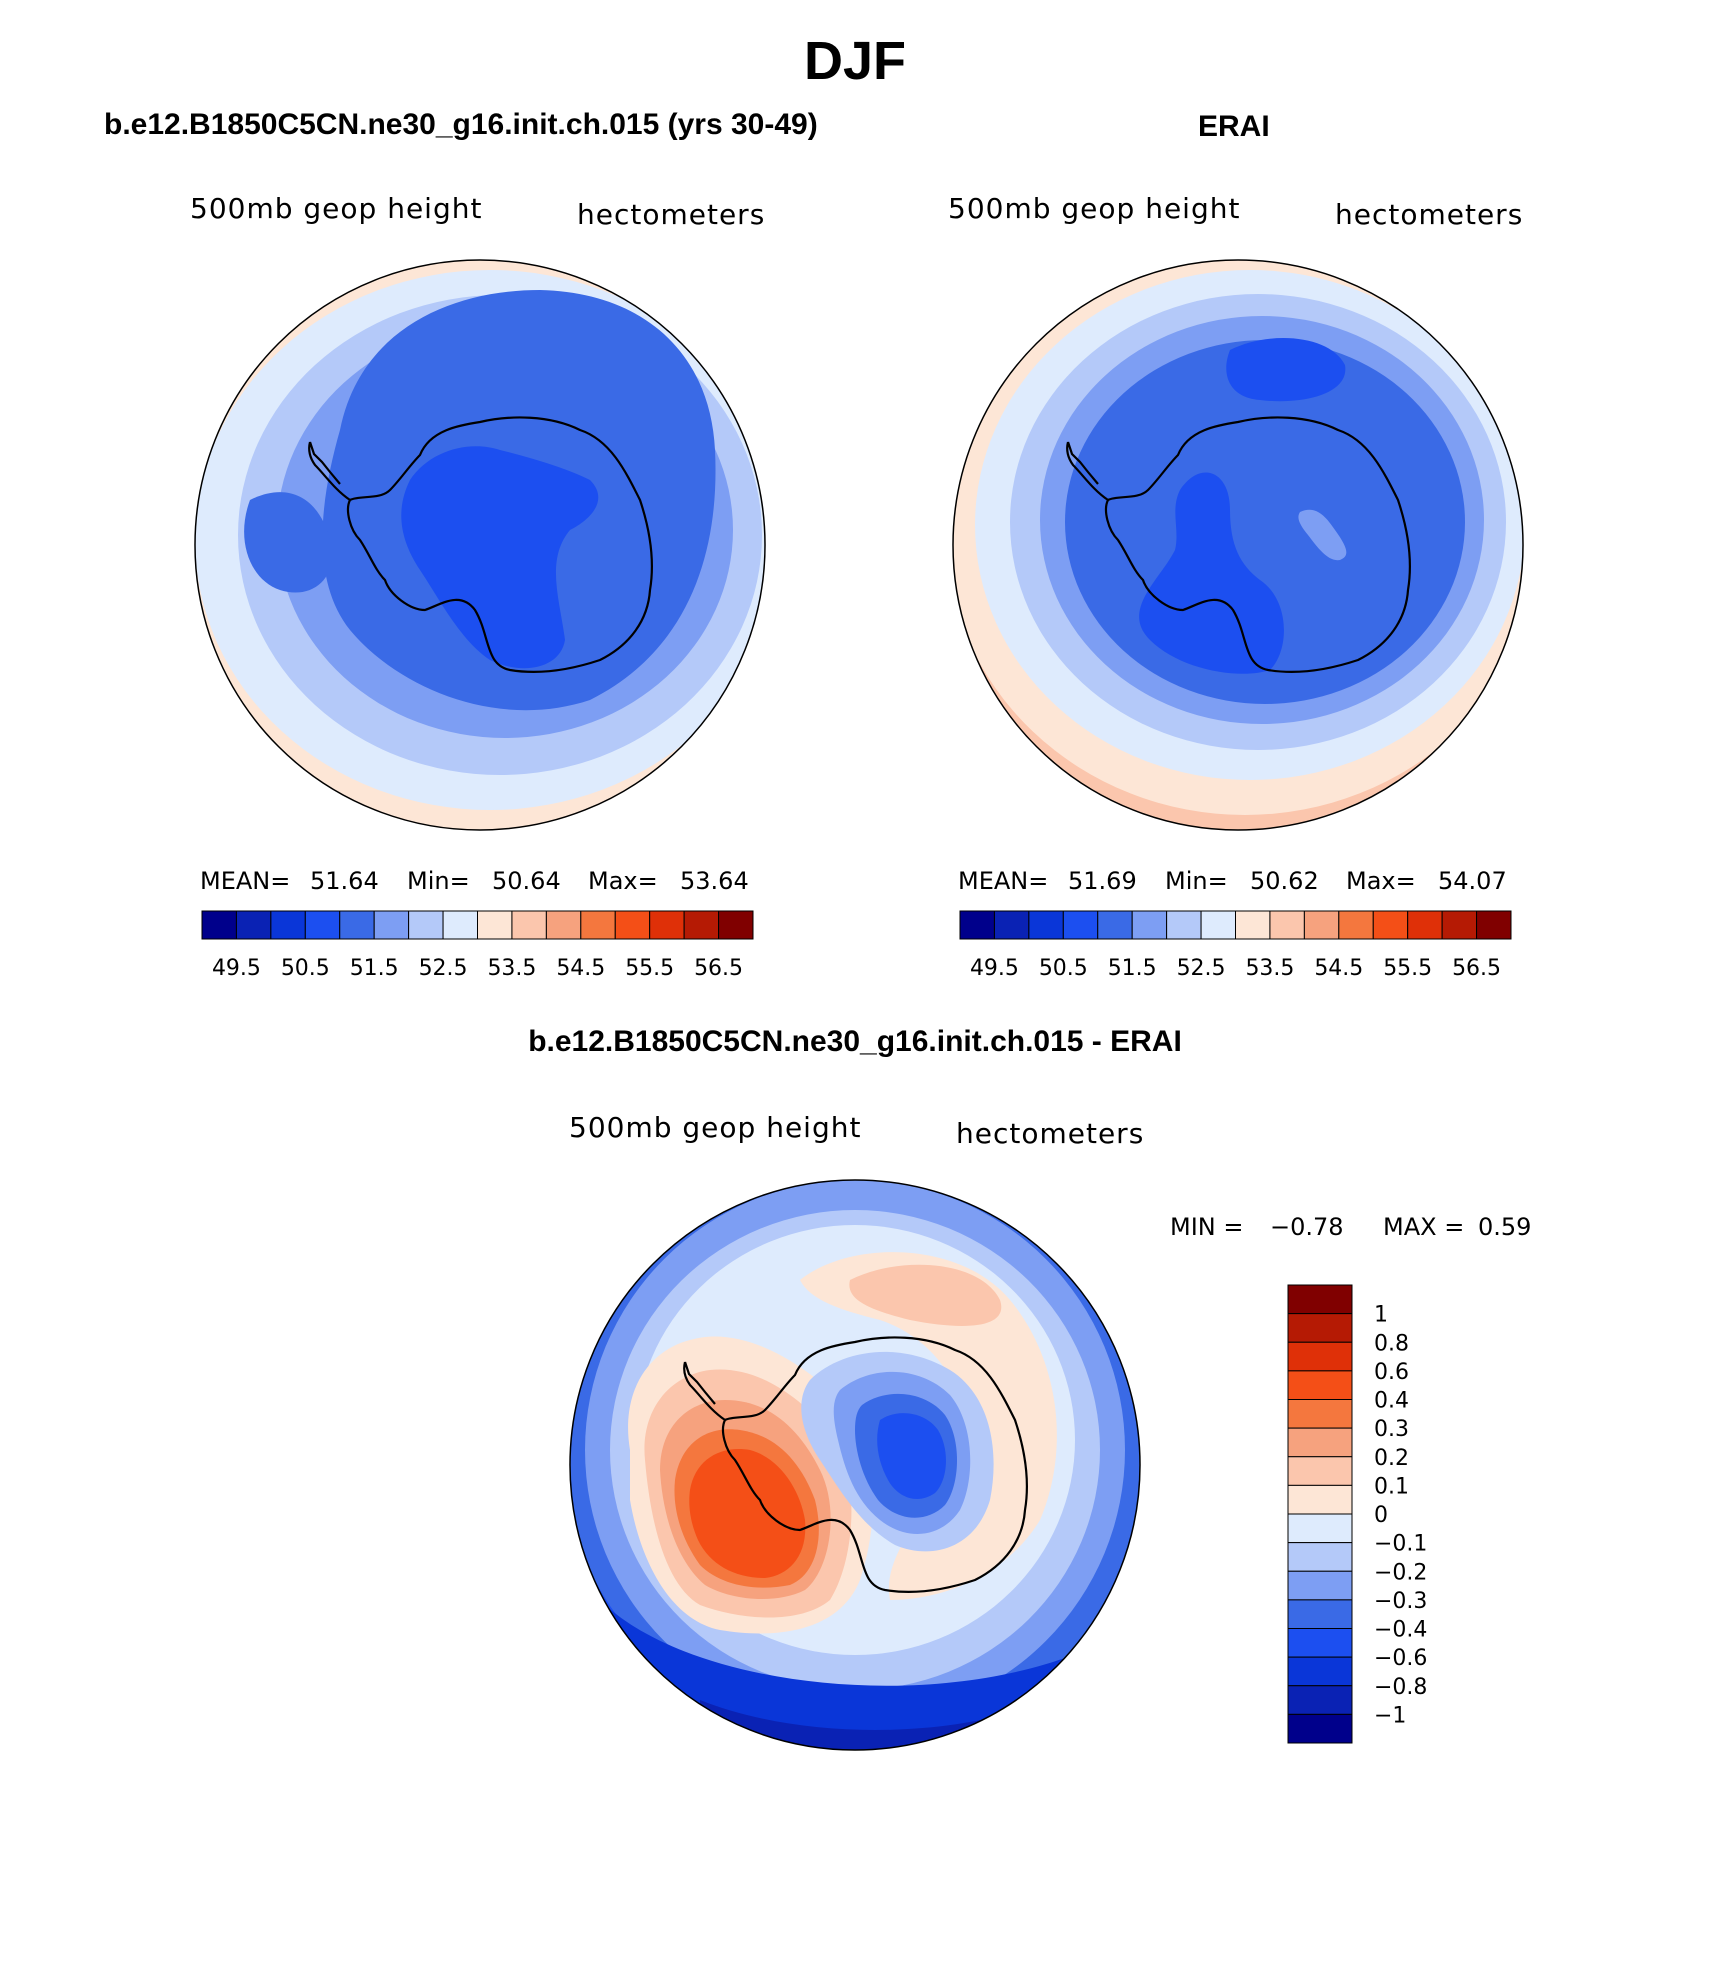 This screenshot has height=1963, width=1710. I want to click on model-colorbar-tick-label: 51.5, so click(374, 968).